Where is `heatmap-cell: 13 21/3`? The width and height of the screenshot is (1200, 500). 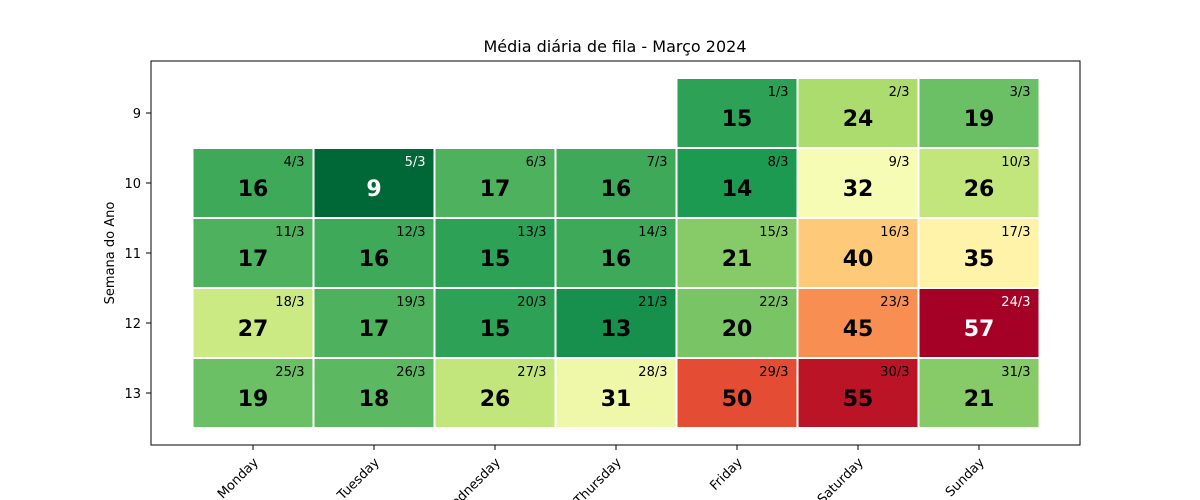 heatmap-cell: 13 21/3 is located at coordinates (616, 323).